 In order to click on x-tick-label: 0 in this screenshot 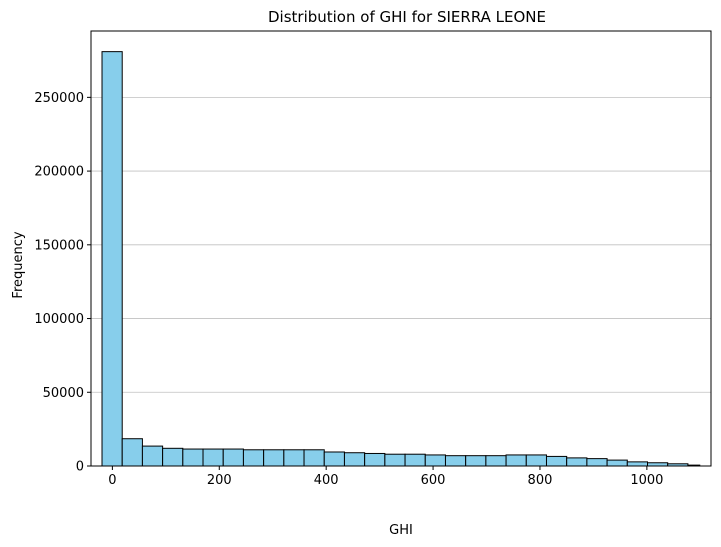, I will do `click(112, 480)`.